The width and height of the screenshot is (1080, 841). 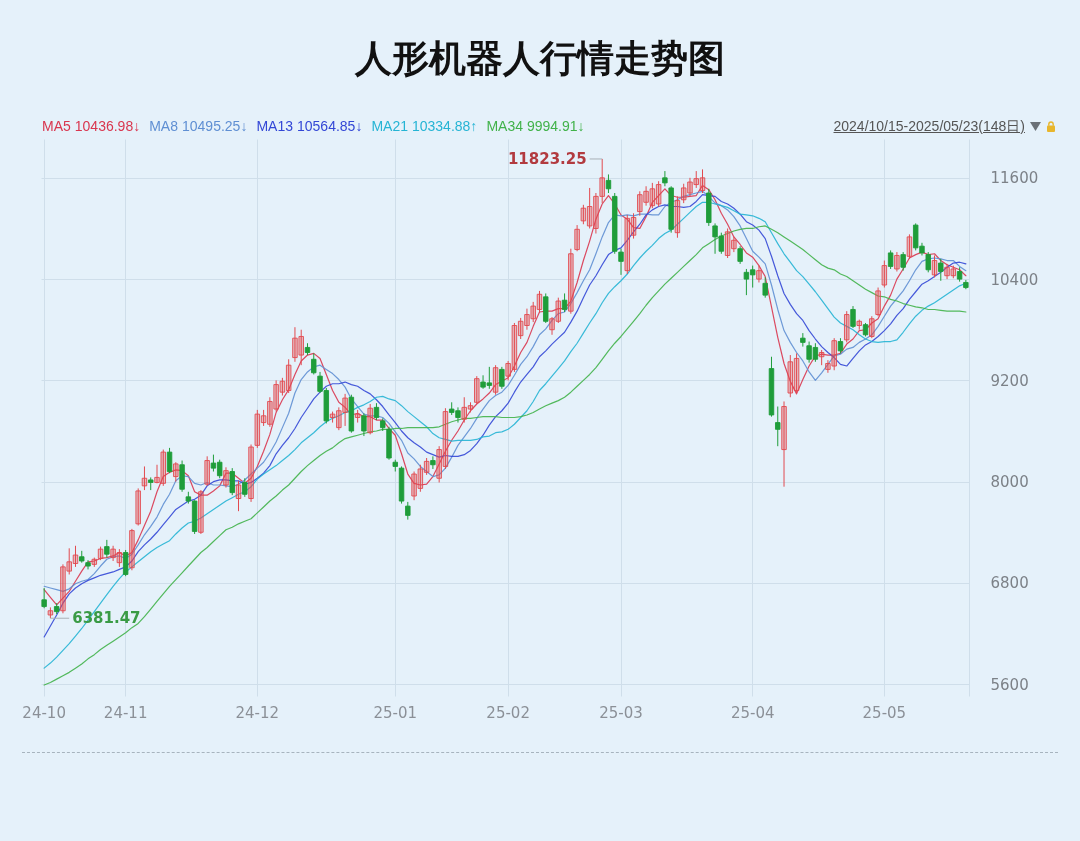 I want to click on y-tick-label: 9200, so click(x=1009, y=380).